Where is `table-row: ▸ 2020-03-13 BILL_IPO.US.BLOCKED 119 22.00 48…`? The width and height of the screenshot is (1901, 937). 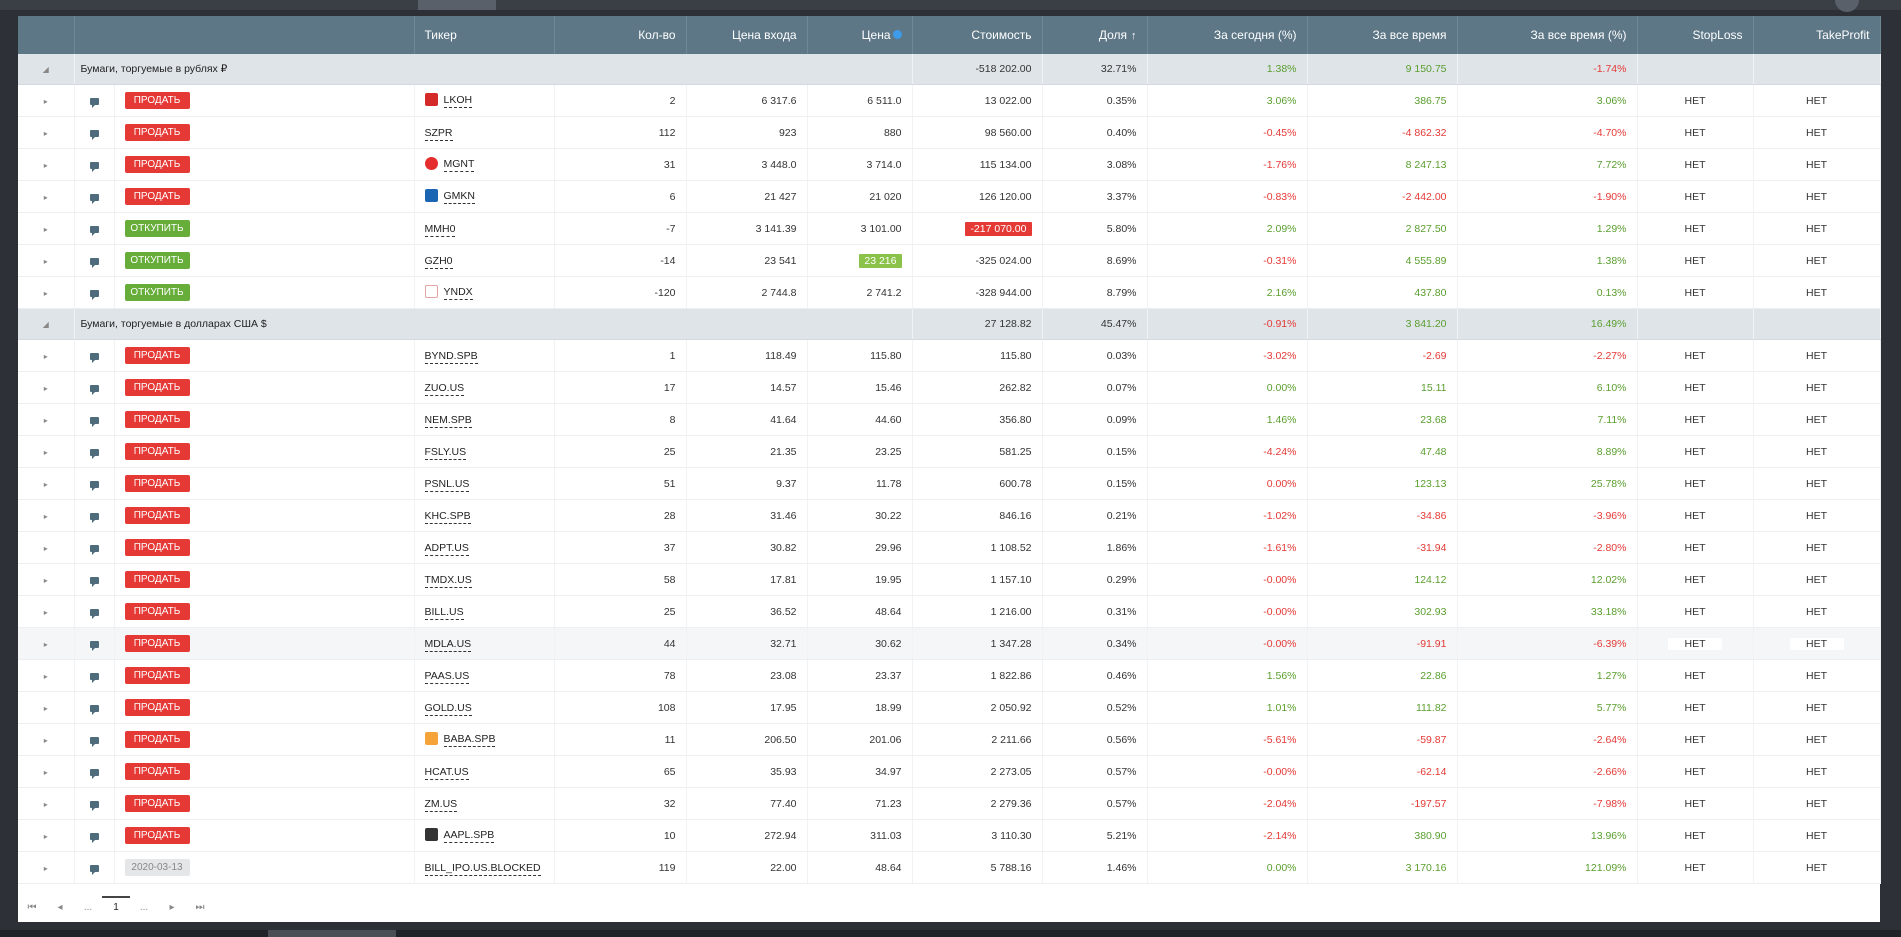 table-row: ▸ 2020-03-13 BILL_IPO.US.BLOCKED 119 22.00 48… is located at coordinates (949, 867).